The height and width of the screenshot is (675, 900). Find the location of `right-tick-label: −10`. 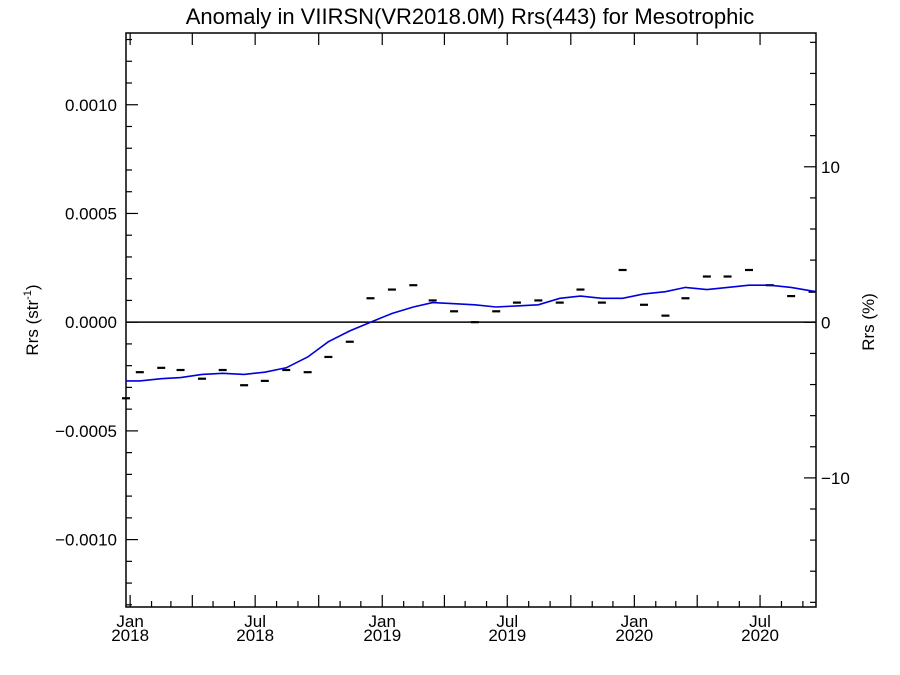

right-tick-label: −10 is located at coordinates (835, 478).